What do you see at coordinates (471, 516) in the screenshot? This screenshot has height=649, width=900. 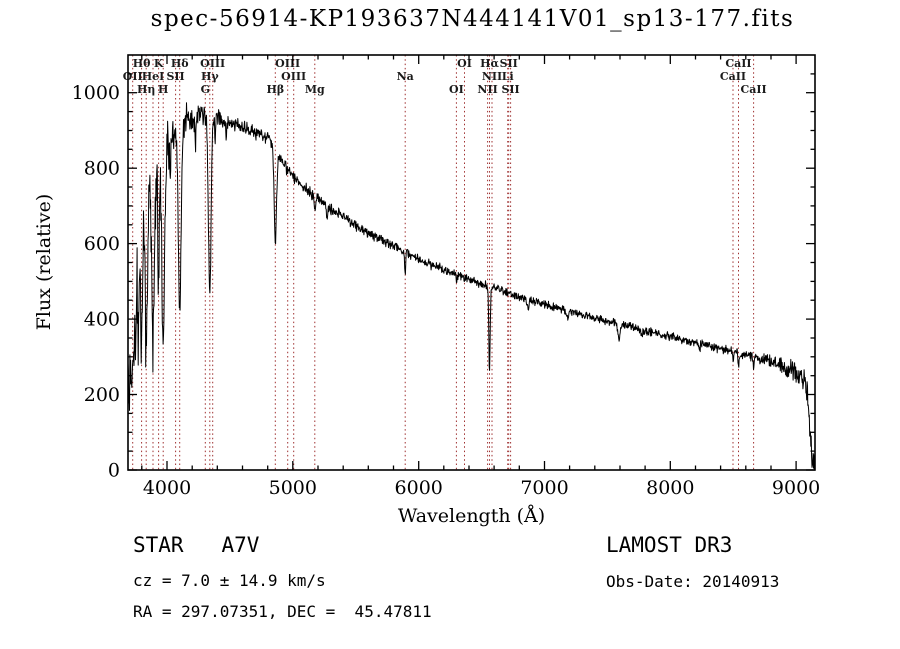 I see `x-axis-label: Wavelength (Å)` at bounding box center [471, 516].